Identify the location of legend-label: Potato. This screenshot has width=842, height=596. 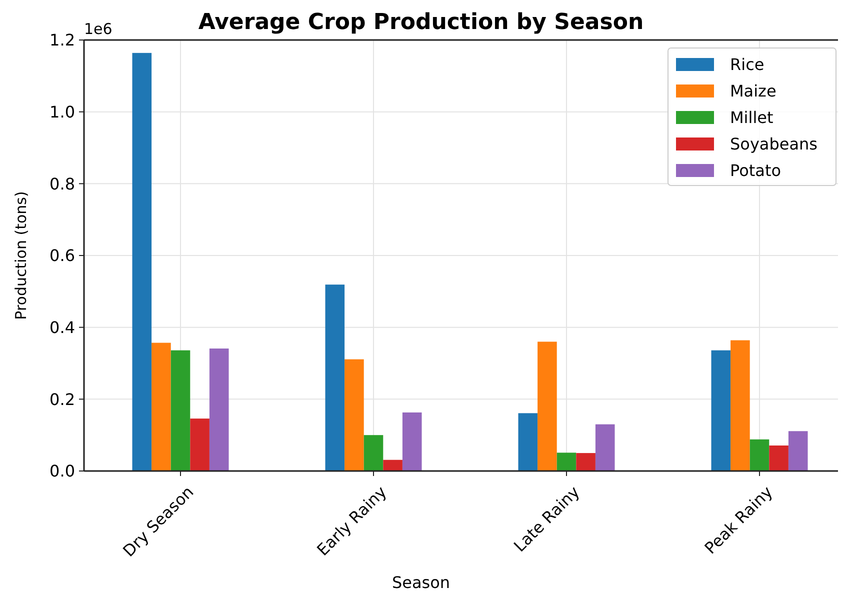
(756, 170).